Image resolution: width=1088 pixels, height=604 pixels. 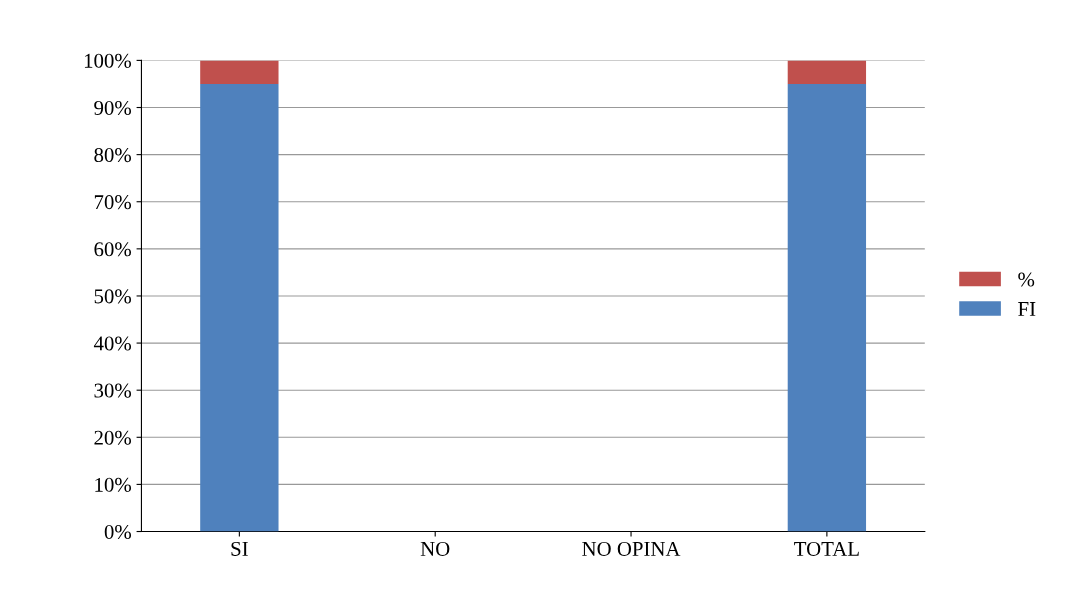 What do you see at coordinates (113, 296) in the screenshot?
I see `y-tick-label: 50%` at bounding box center [113, 296].